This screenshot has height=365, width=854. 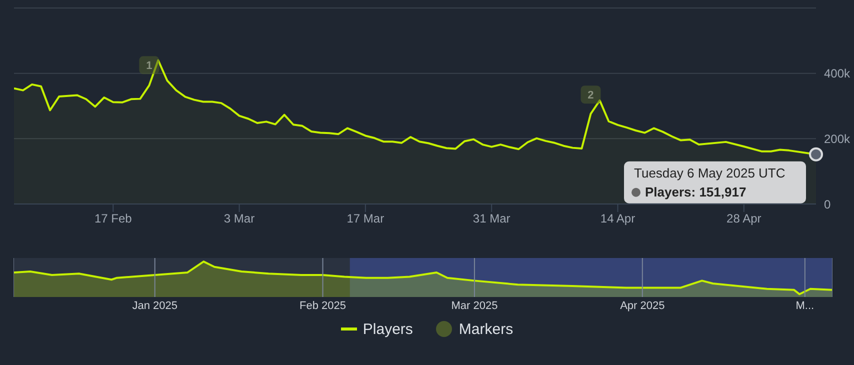 What do you see at coordinates (365, 219) in the screenshot?
I see `x-tick-label: 17 Mar` at bounding box center [365, 219].